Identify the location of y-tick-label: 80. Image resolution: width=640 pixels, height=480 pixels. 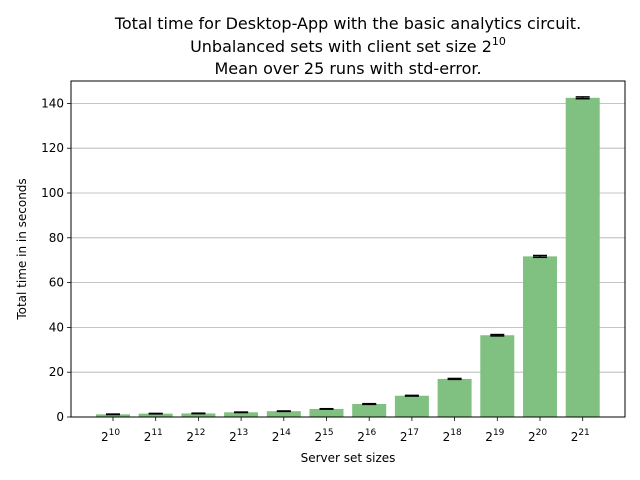
(56, 238).